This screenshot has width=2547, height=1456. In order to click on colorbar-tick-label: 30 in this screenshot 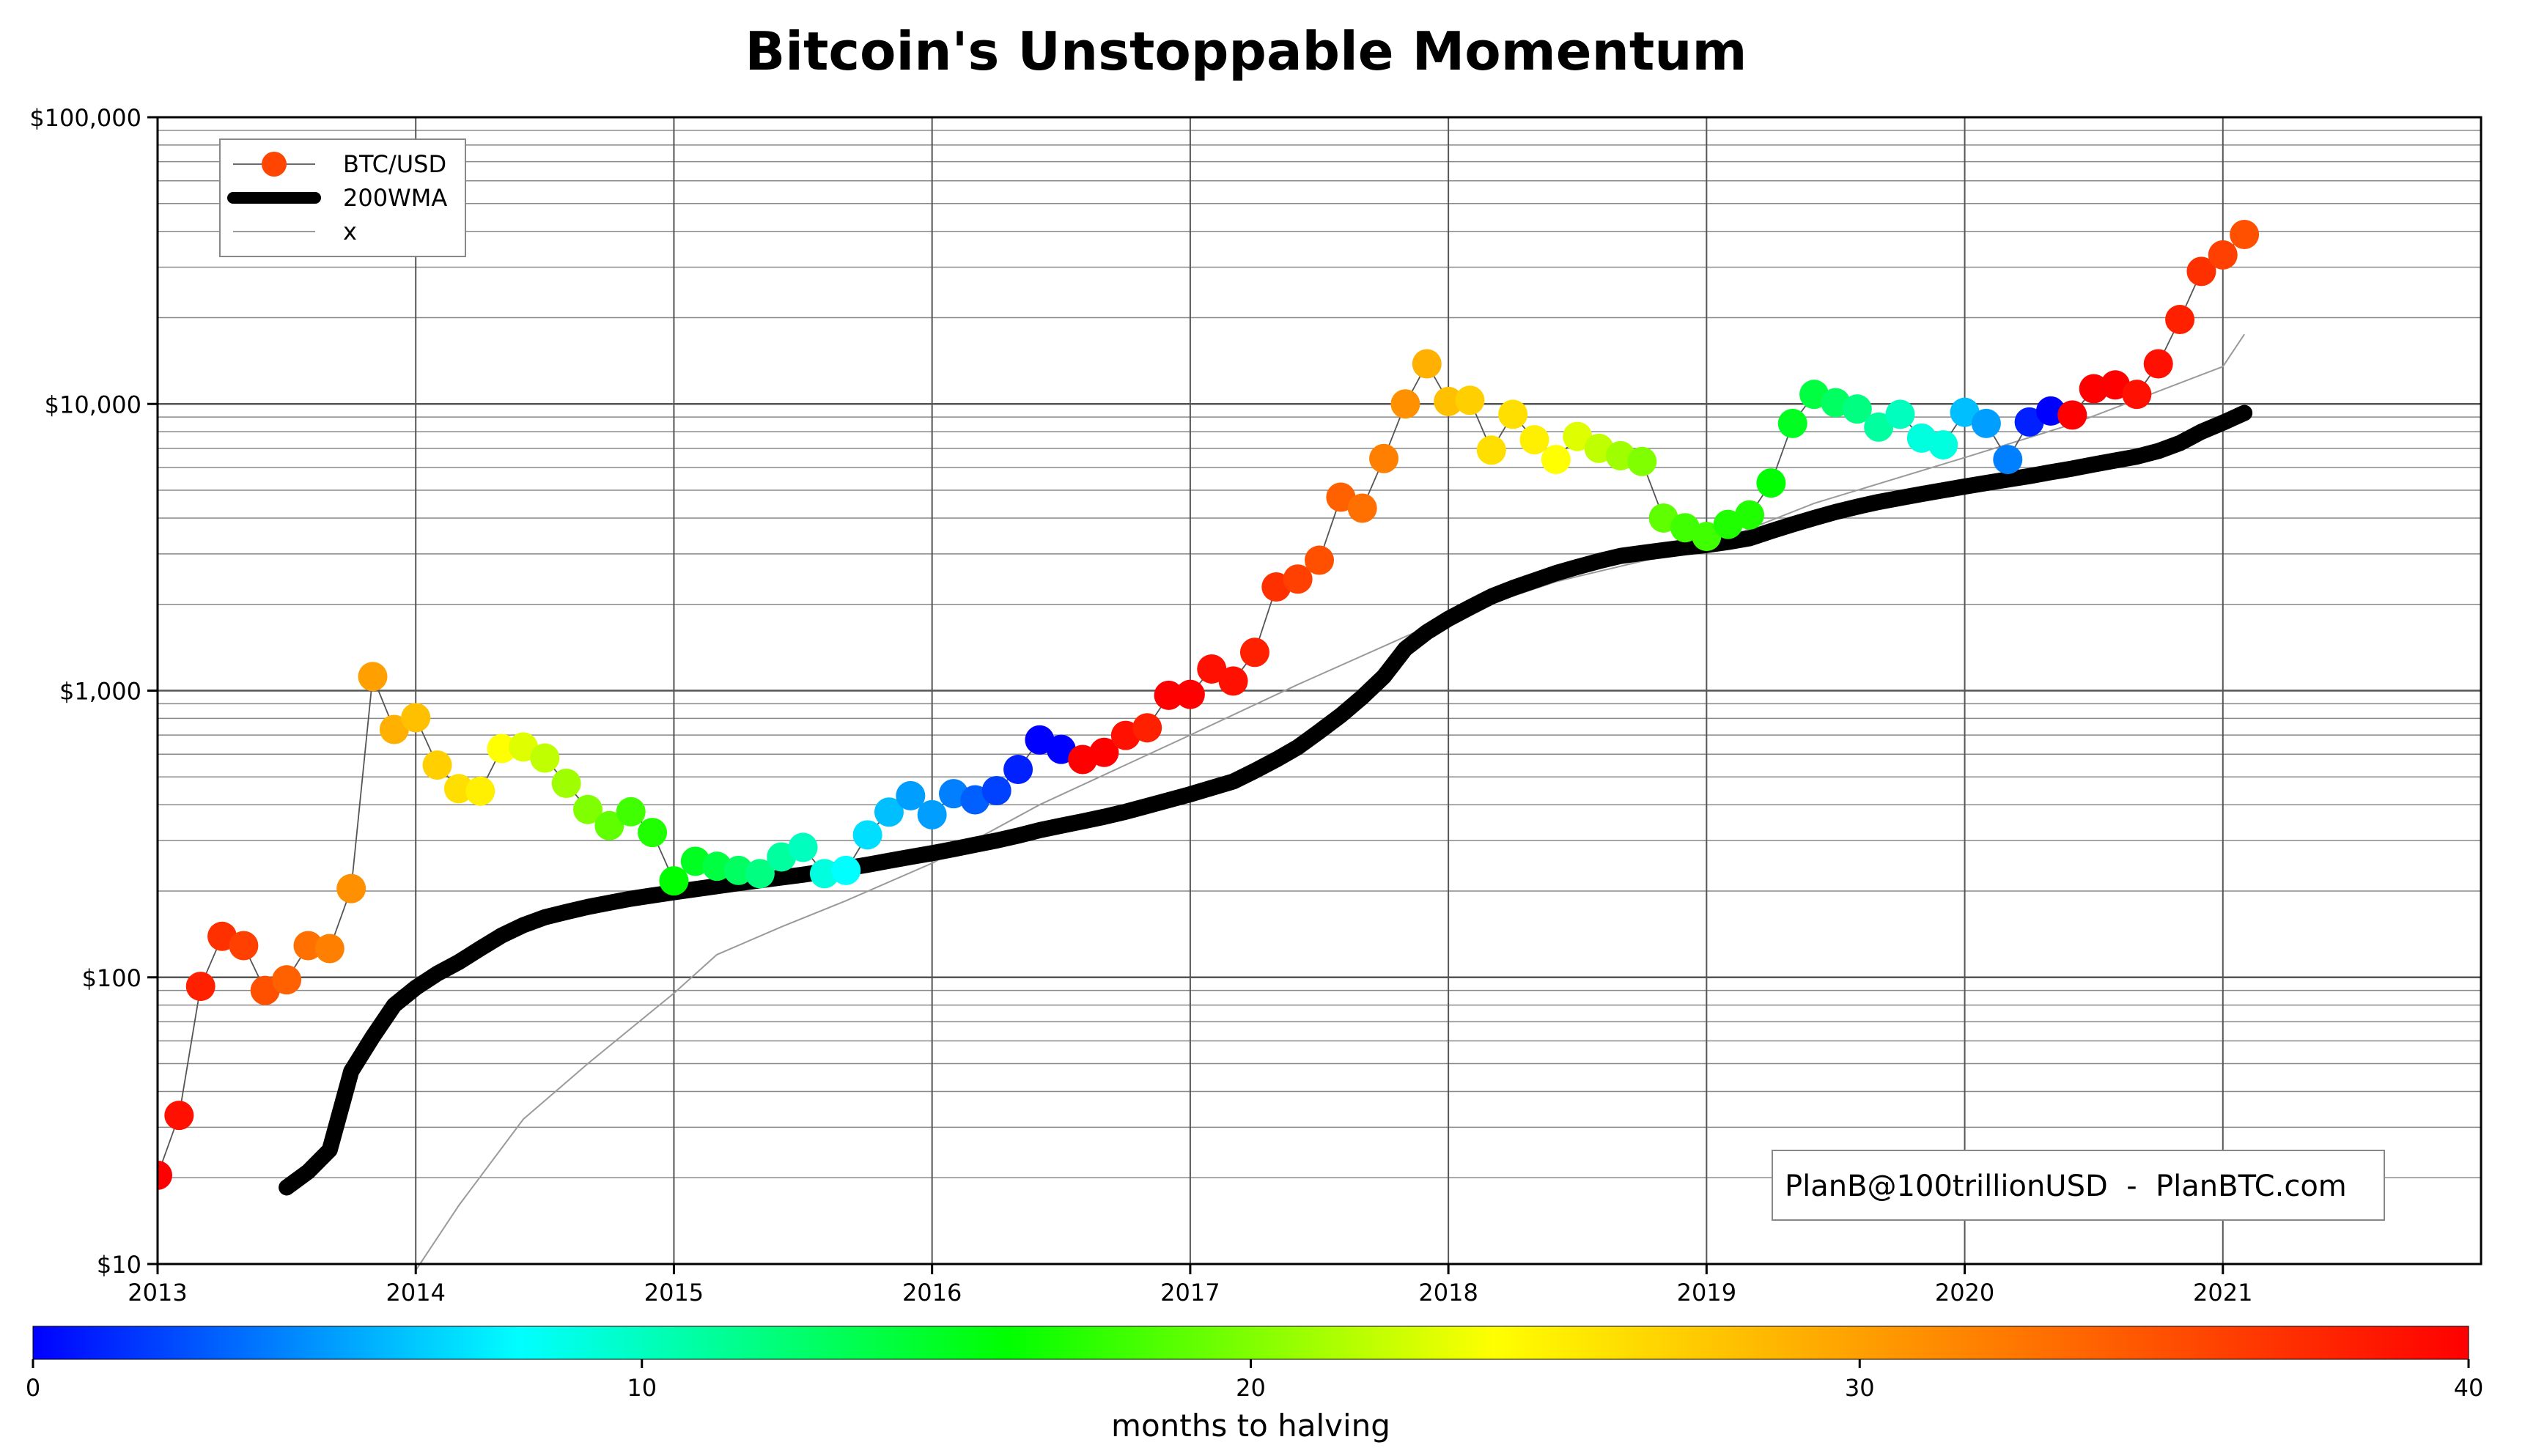, I will do `click(1860, 1388)`.